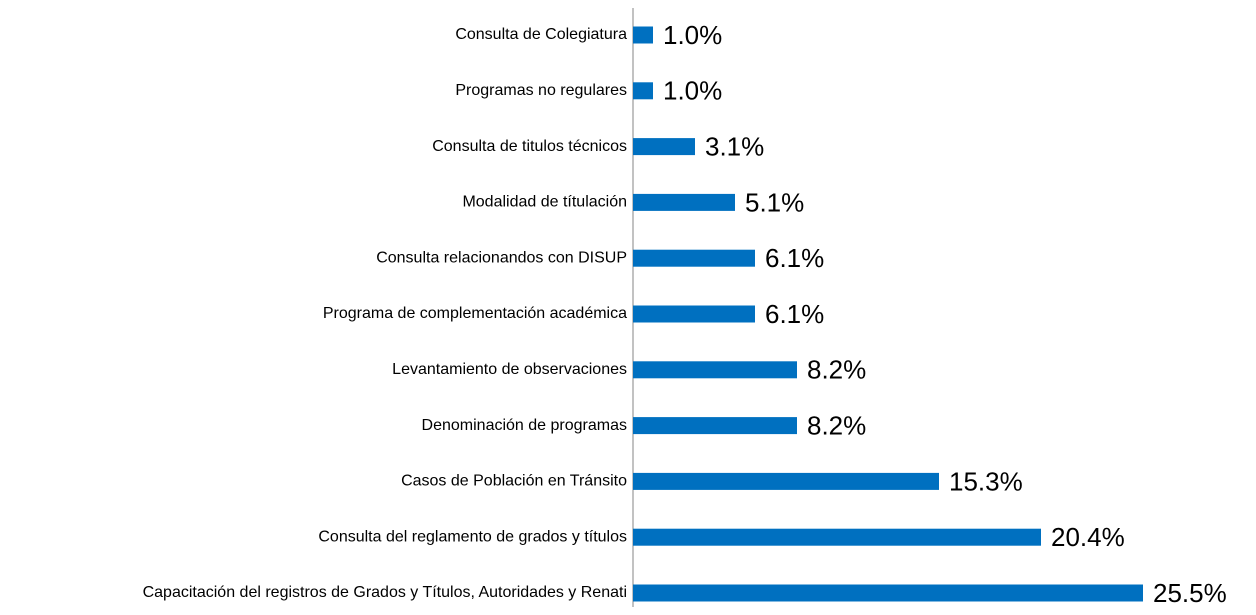 This screenshot has height=615, width=1256. Describe the element at coordinates (1088, 537) in the screenshot. I see `value-label: 20.4%` at that location.